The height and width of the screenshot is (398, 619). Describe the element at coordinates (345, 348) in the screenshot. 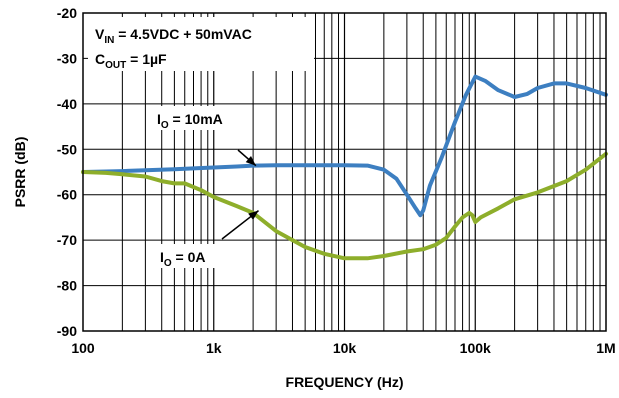

I see `x-tick-label: 10k` at that location.